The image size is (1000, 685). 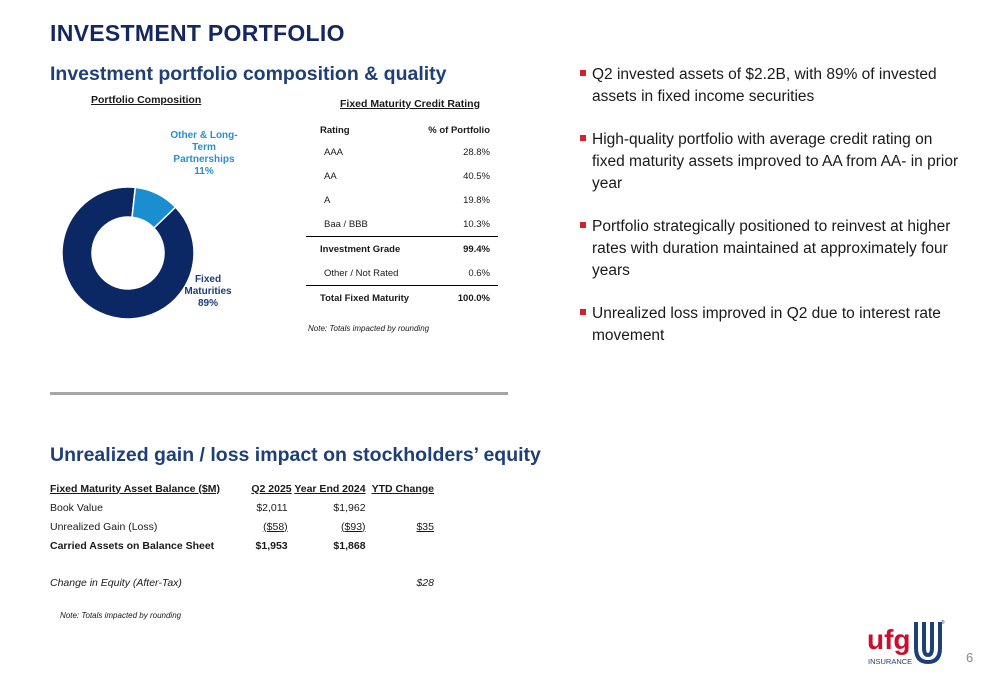 I want to click on row-label: Change in Equity (After-Tax), so click(x=116, y=582).